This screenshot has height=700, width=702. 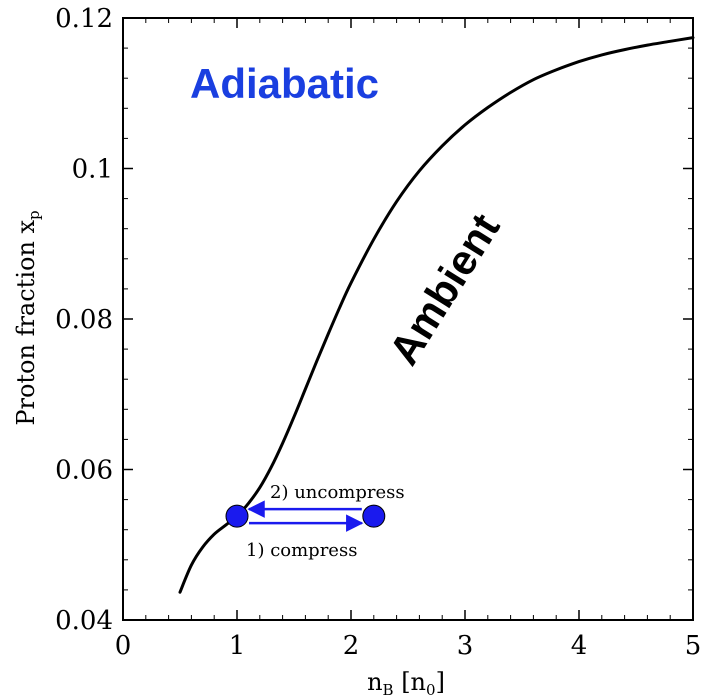 What do you see at coordinates (337, 492) in the screenshot?
I see `uncompress-label: 2) uncompress` at bounding box center [337, 492].